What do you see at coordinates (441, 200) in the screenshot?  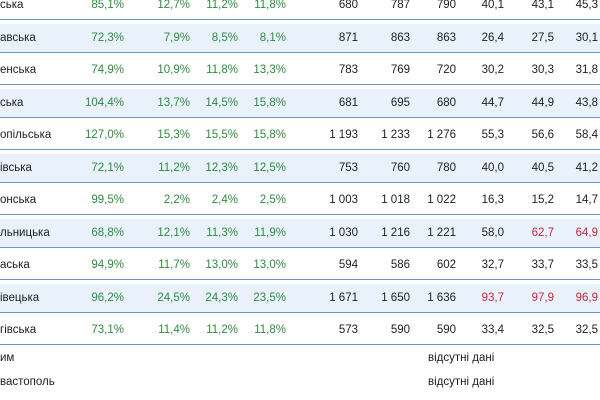 I see `table-cell-c7: 1 022` at bounding box center [441, 200].